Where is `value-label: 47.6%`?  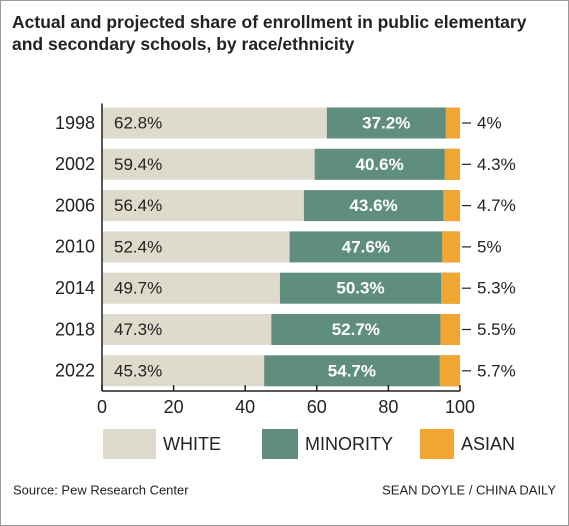
value-label: 47.6% is located at coordinates (366, 246).